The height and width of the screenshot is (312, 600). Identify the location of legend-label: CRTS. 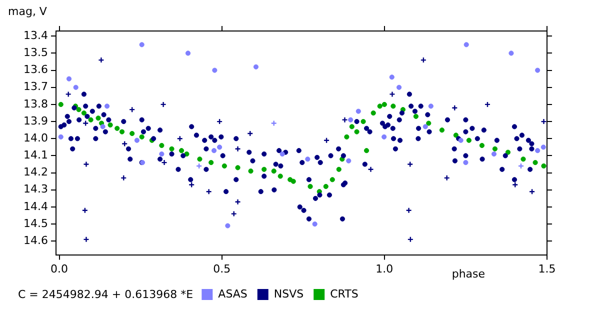
(344, 293).